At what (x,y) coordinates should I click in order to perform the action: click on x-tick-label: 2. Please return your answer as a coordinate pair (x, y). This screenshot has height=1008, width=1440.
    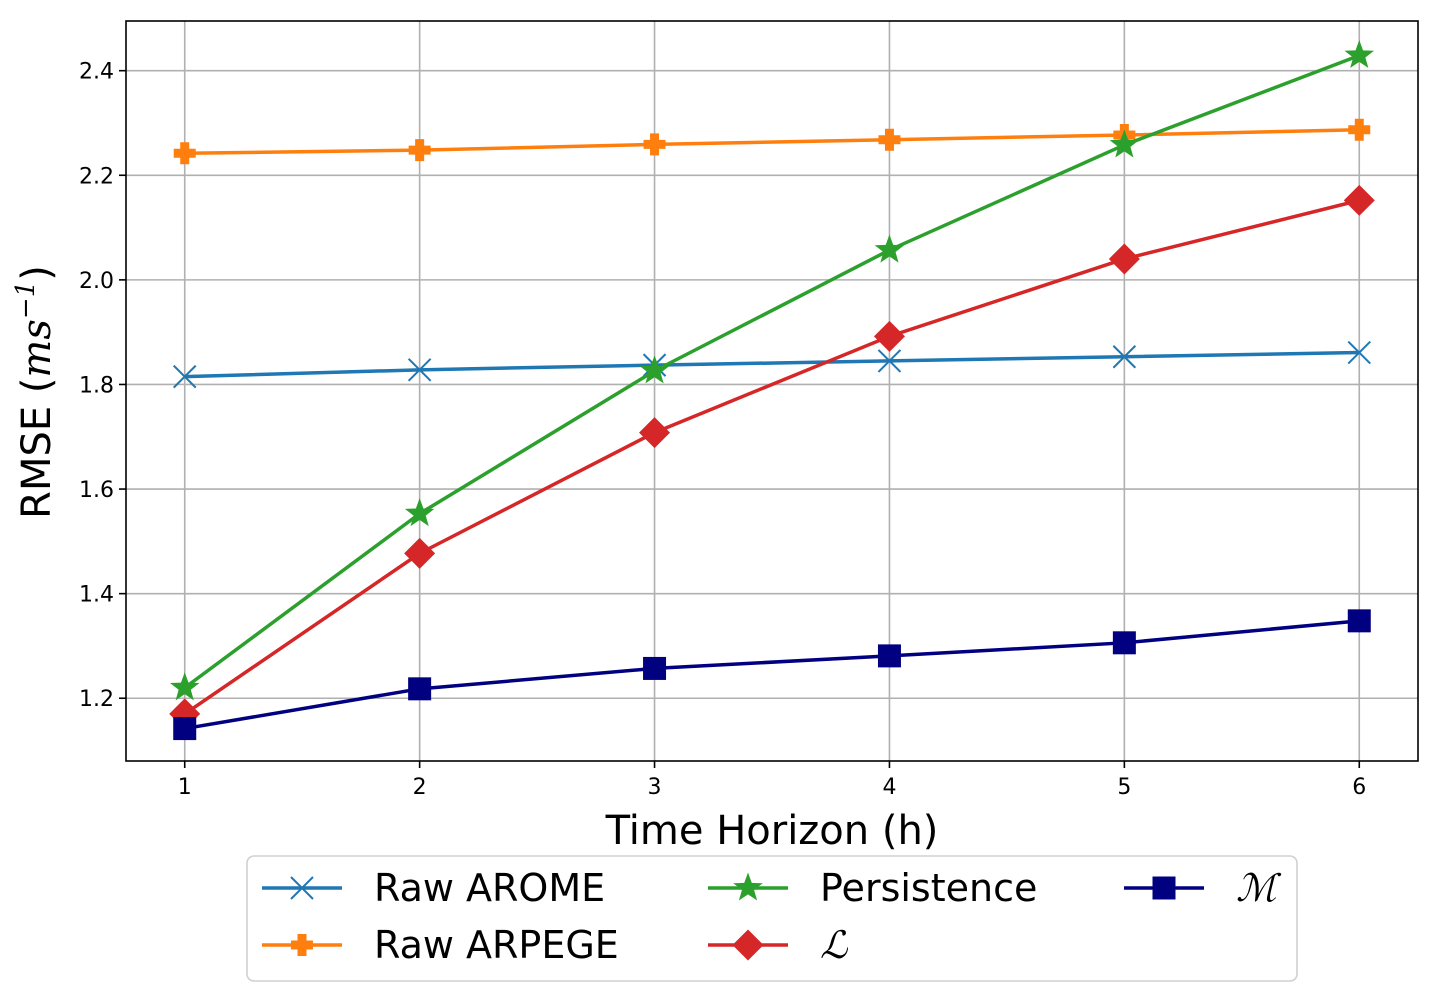
    Looking at the image, I should click on (420, 787).